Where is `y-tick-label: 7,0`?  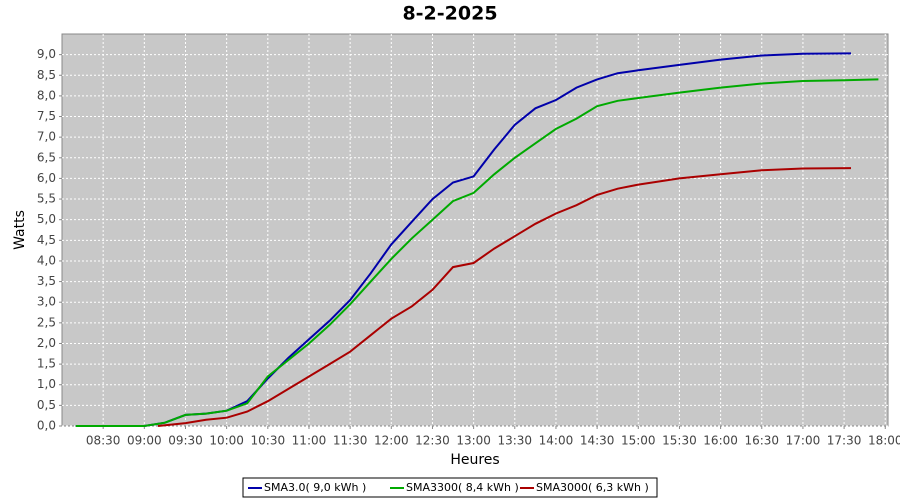
y-tick-label: 7,0 is located at coordinates (46, 137).